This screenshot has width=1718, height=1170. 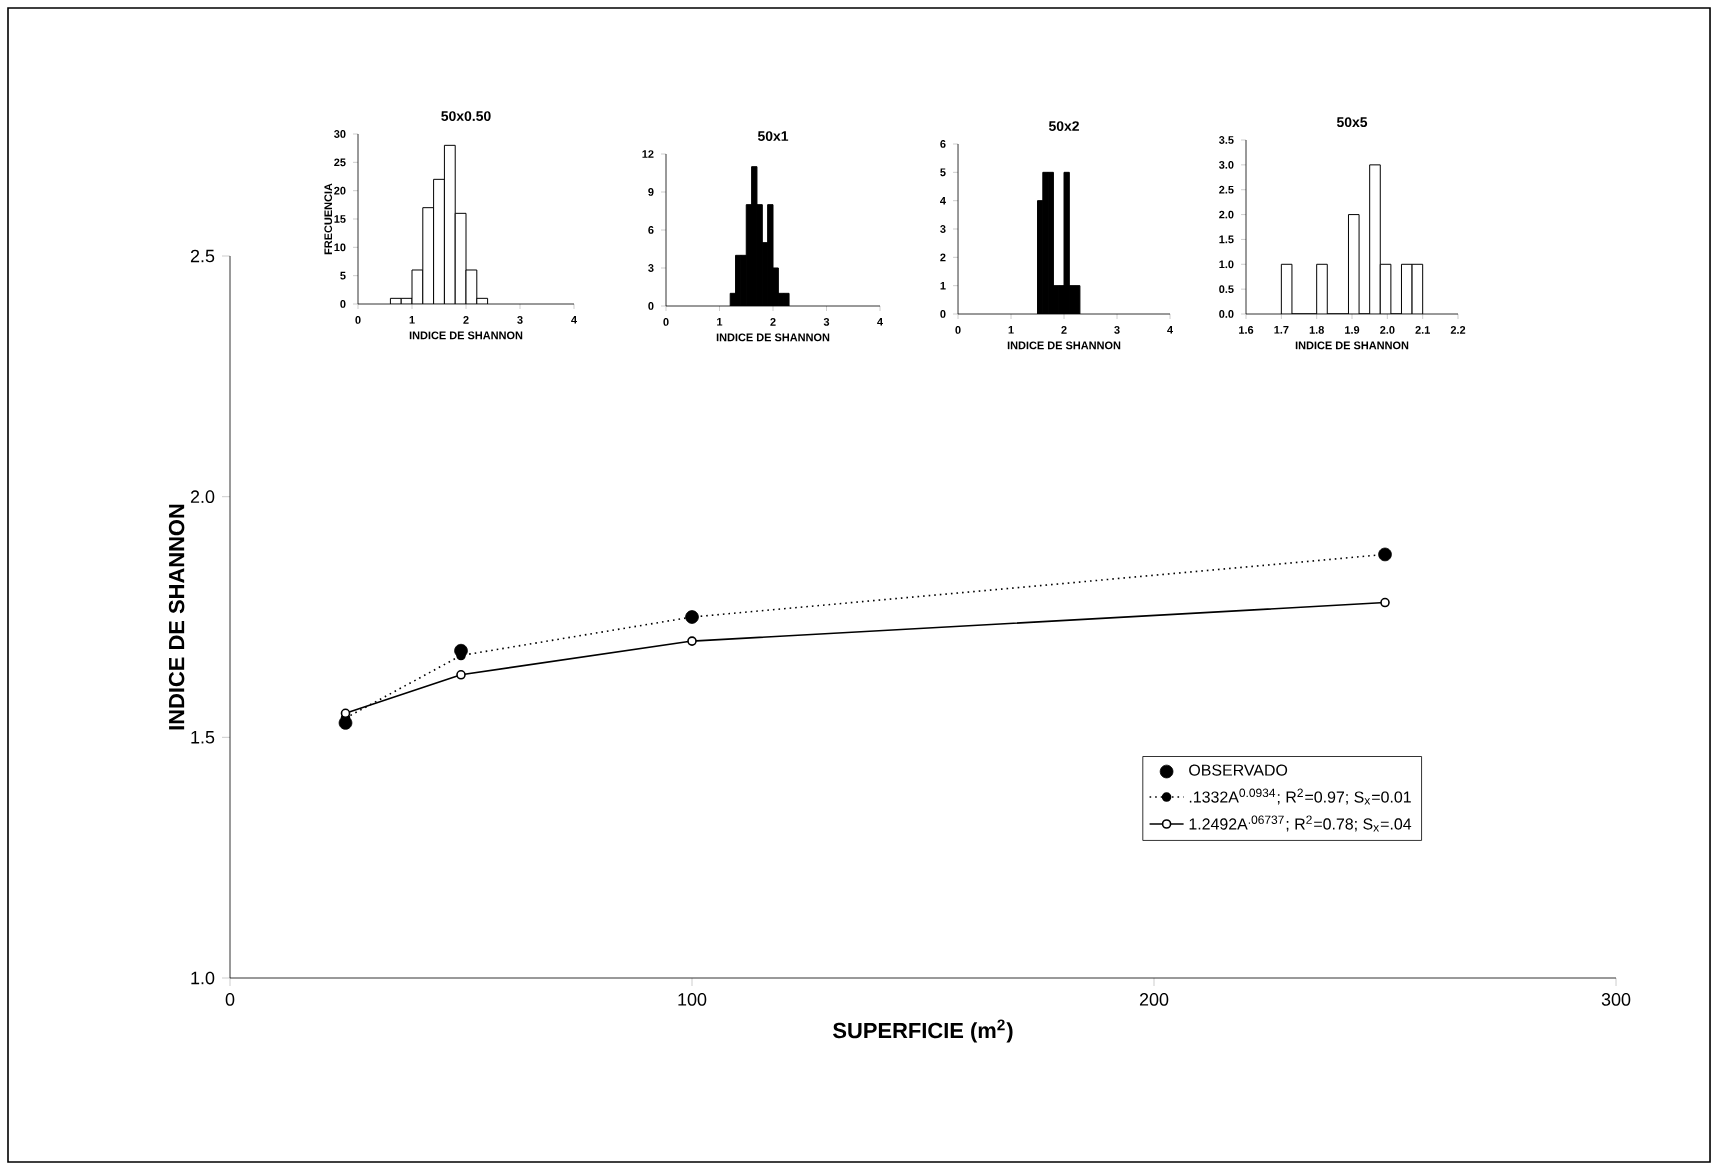 I want to click on x-tick-label: 200, so click(x=1154, y=999).